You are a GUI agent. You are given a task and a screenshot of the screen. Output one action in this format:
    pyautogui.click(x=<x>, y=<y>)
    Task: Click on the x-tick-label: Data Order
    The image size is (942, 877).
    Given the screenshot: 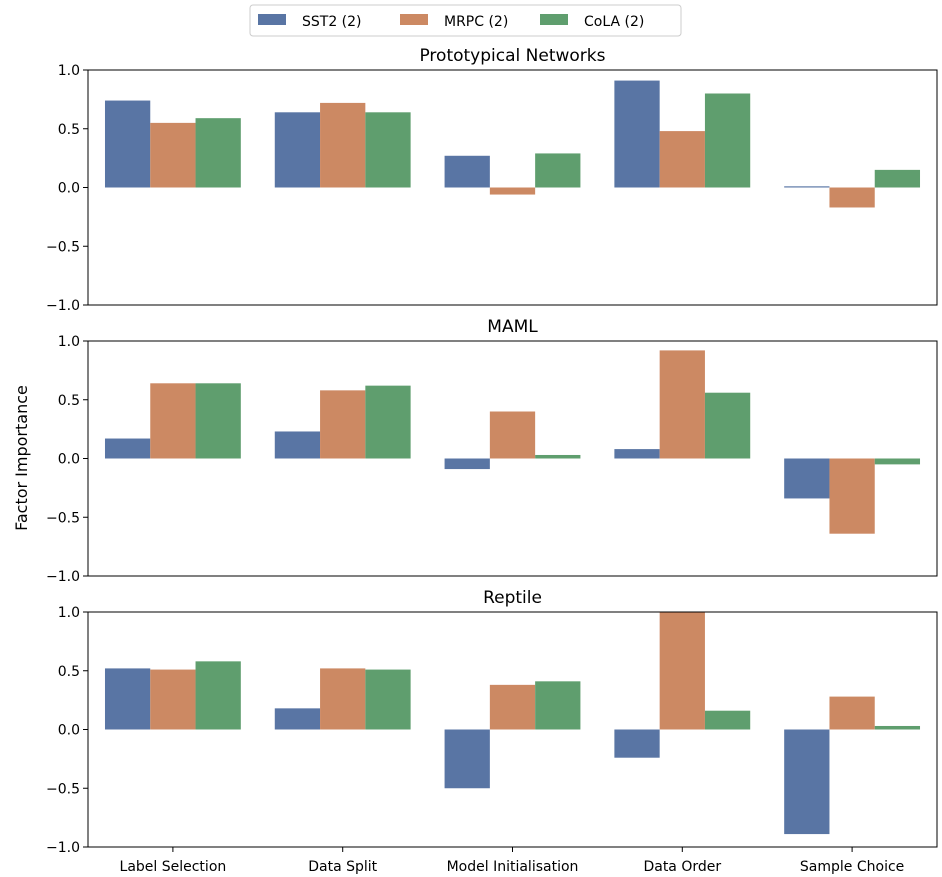 What is the action you would take?
    pyautogui.click(x=682, y=867)
    